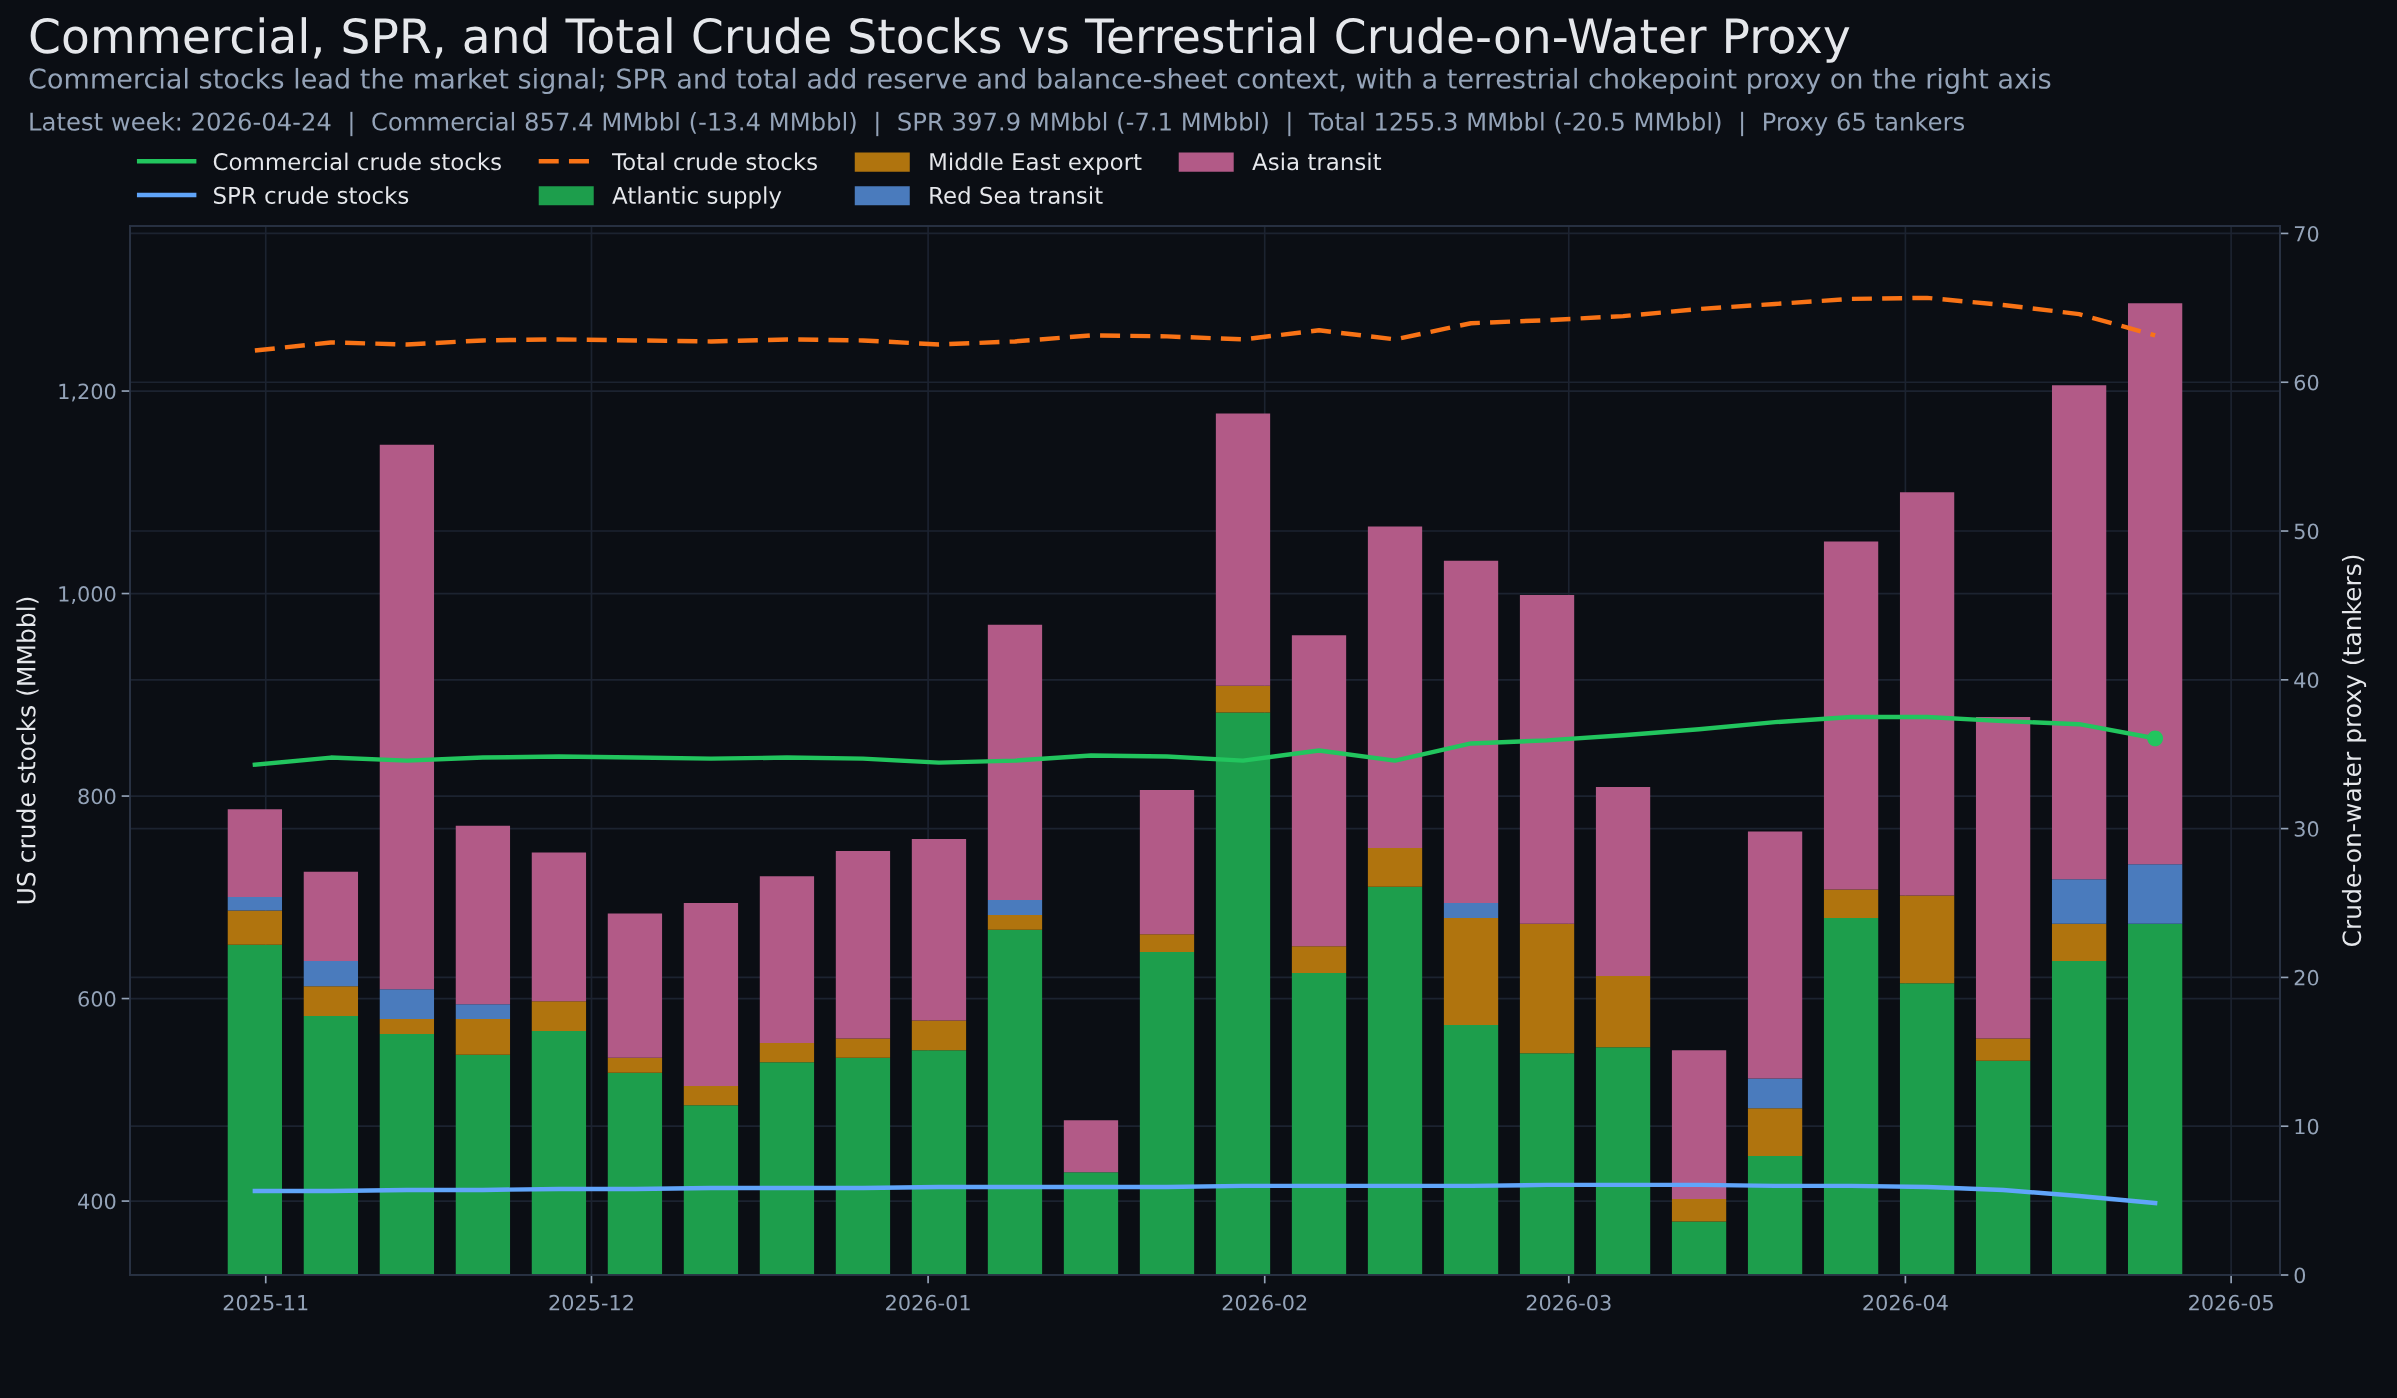 This screenshot has height=1398, width=2397. What do you see at coordinates (1016, 195) in the screenshot?
I see `legend-label: Red Sea transit` at bounding box center [1016, 195].